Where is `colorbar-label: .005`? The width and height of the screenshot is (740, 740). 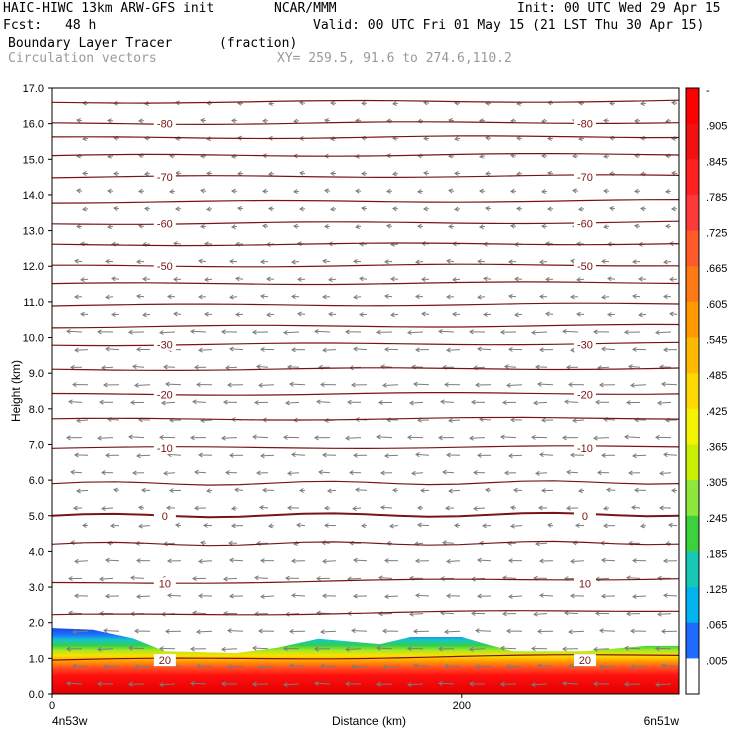
colorbar-label: .005 is located at coordinates (716, 661).